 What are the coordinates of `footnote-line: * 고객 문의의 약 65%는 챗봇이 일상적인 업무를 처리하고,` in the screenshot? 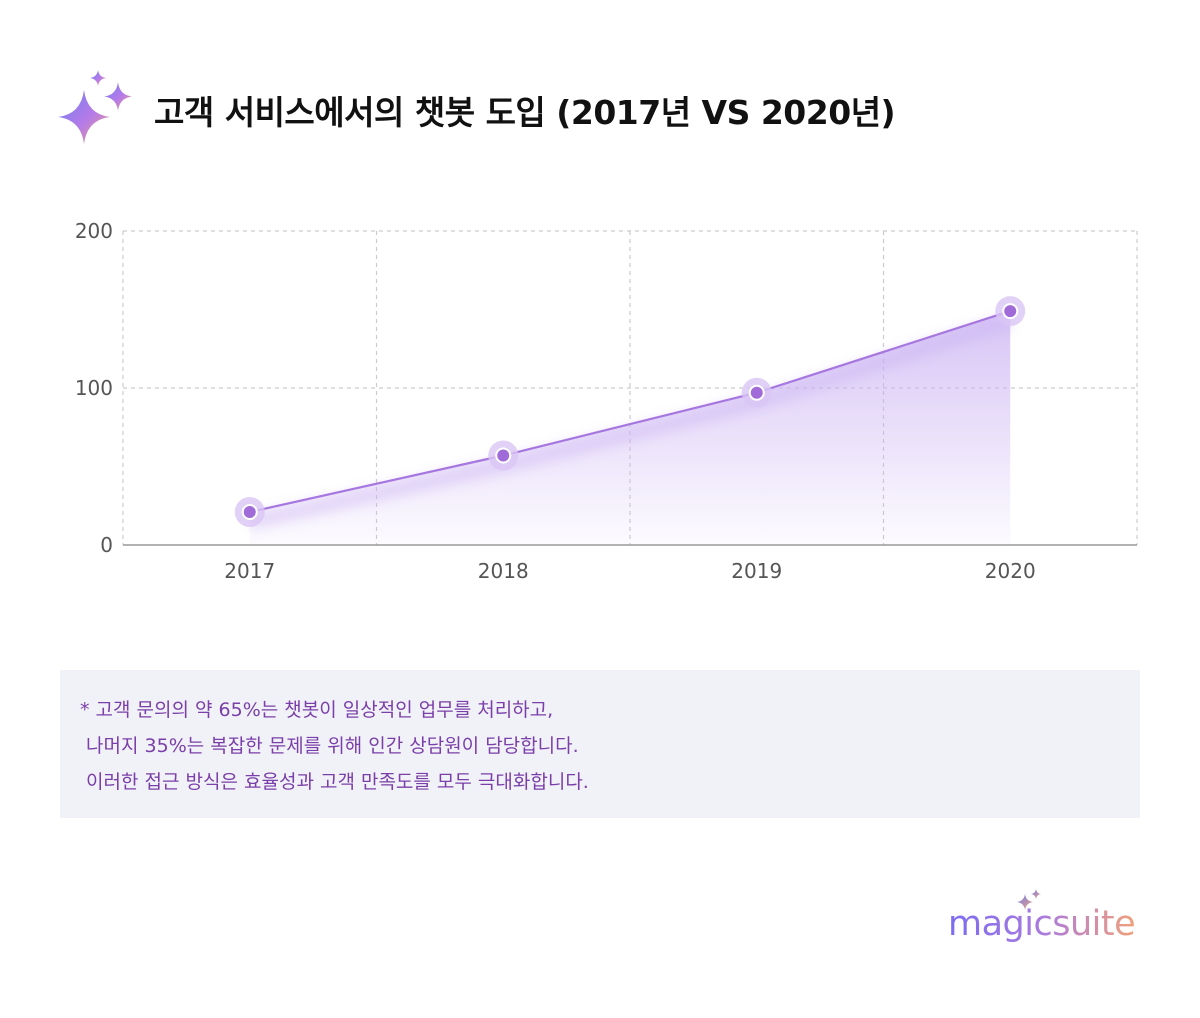 It's located at (317, 710).